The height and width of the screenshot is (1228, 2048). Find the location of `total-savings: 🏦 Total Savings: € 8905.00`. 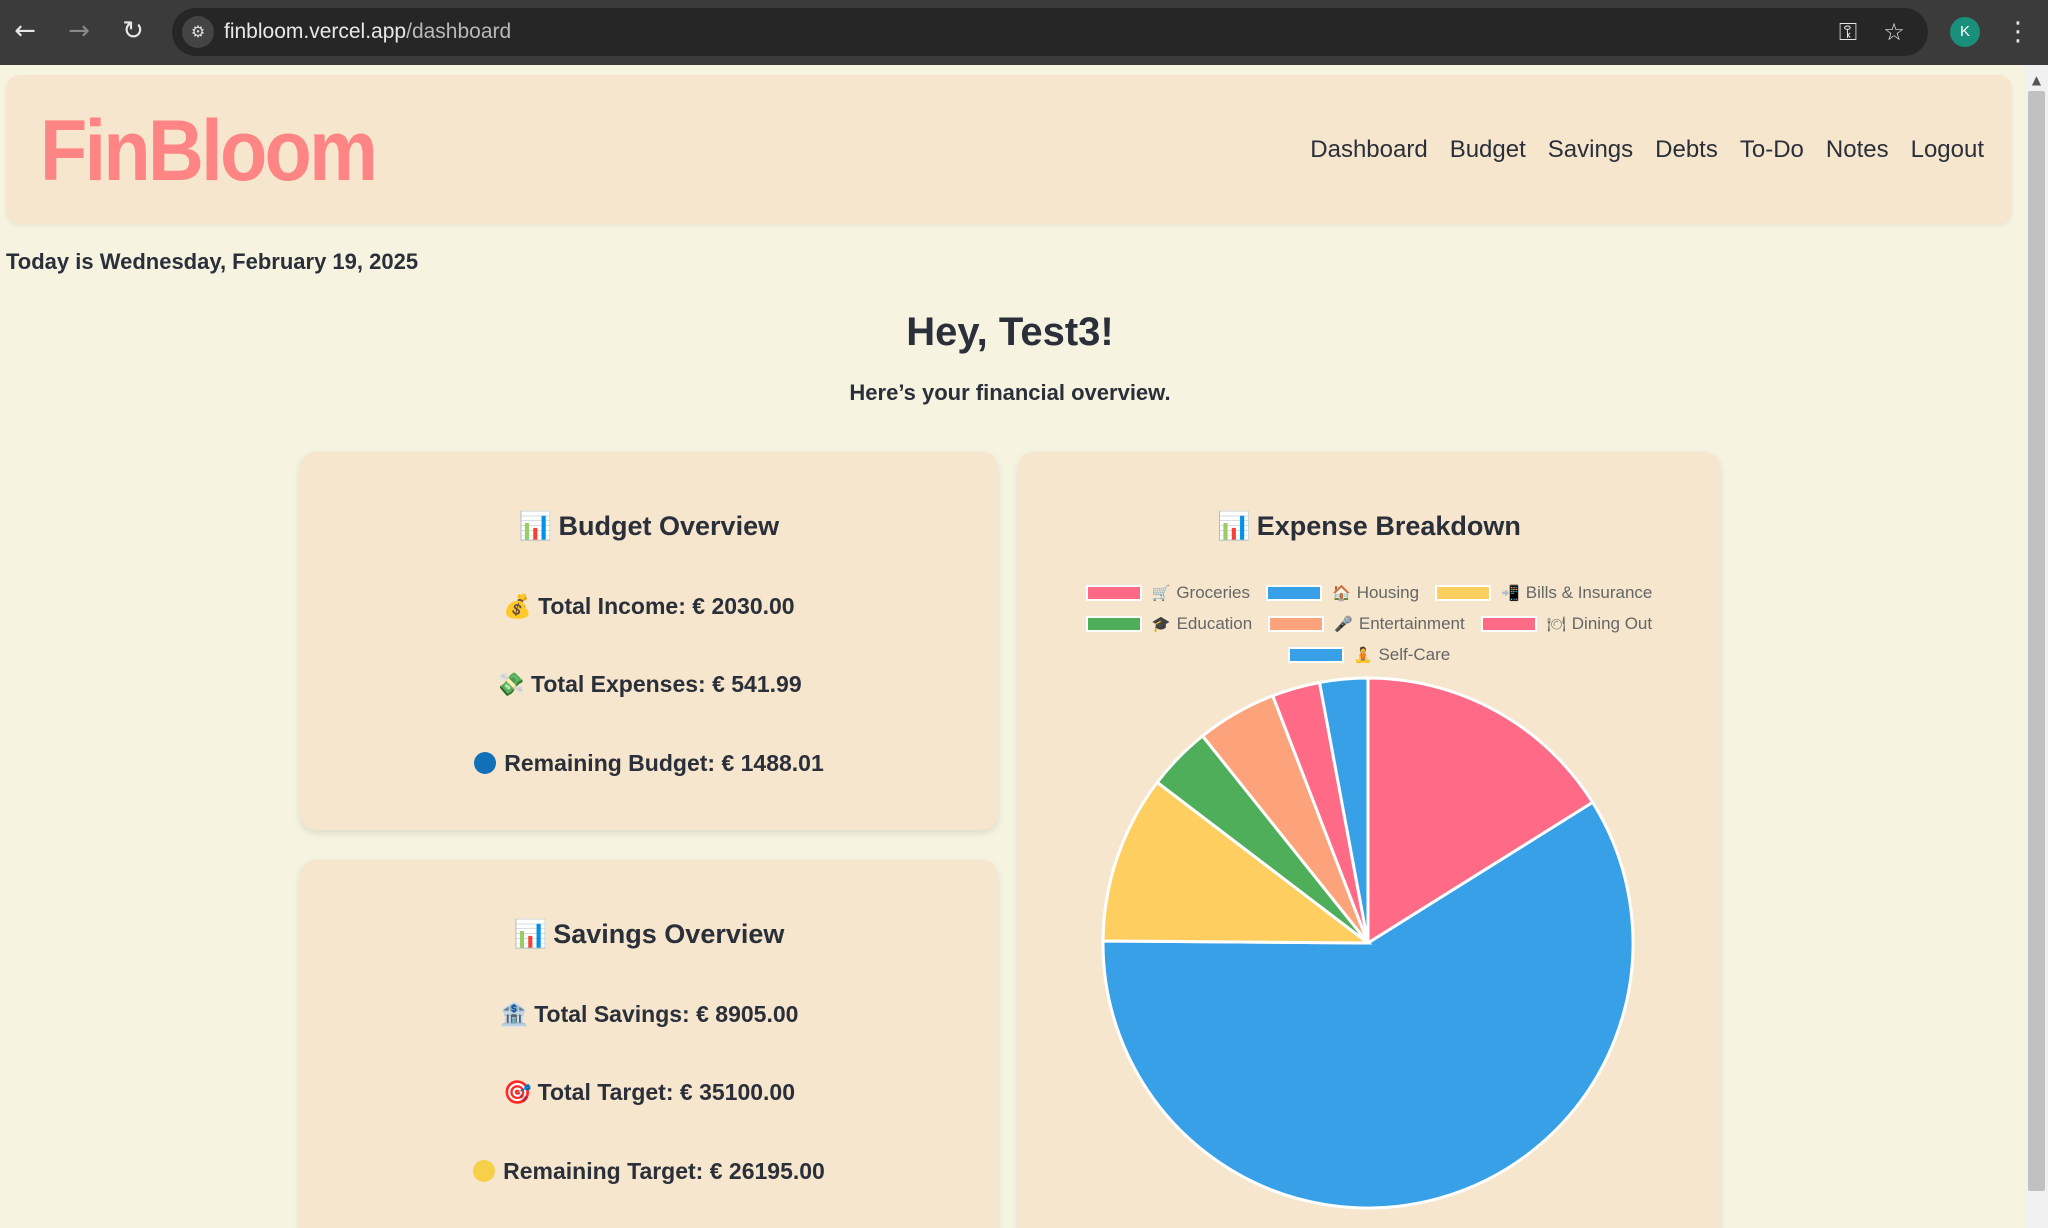

total-savings: 🏦 Total Savings: € 8905.00 is located at coordinates (649, 1014).